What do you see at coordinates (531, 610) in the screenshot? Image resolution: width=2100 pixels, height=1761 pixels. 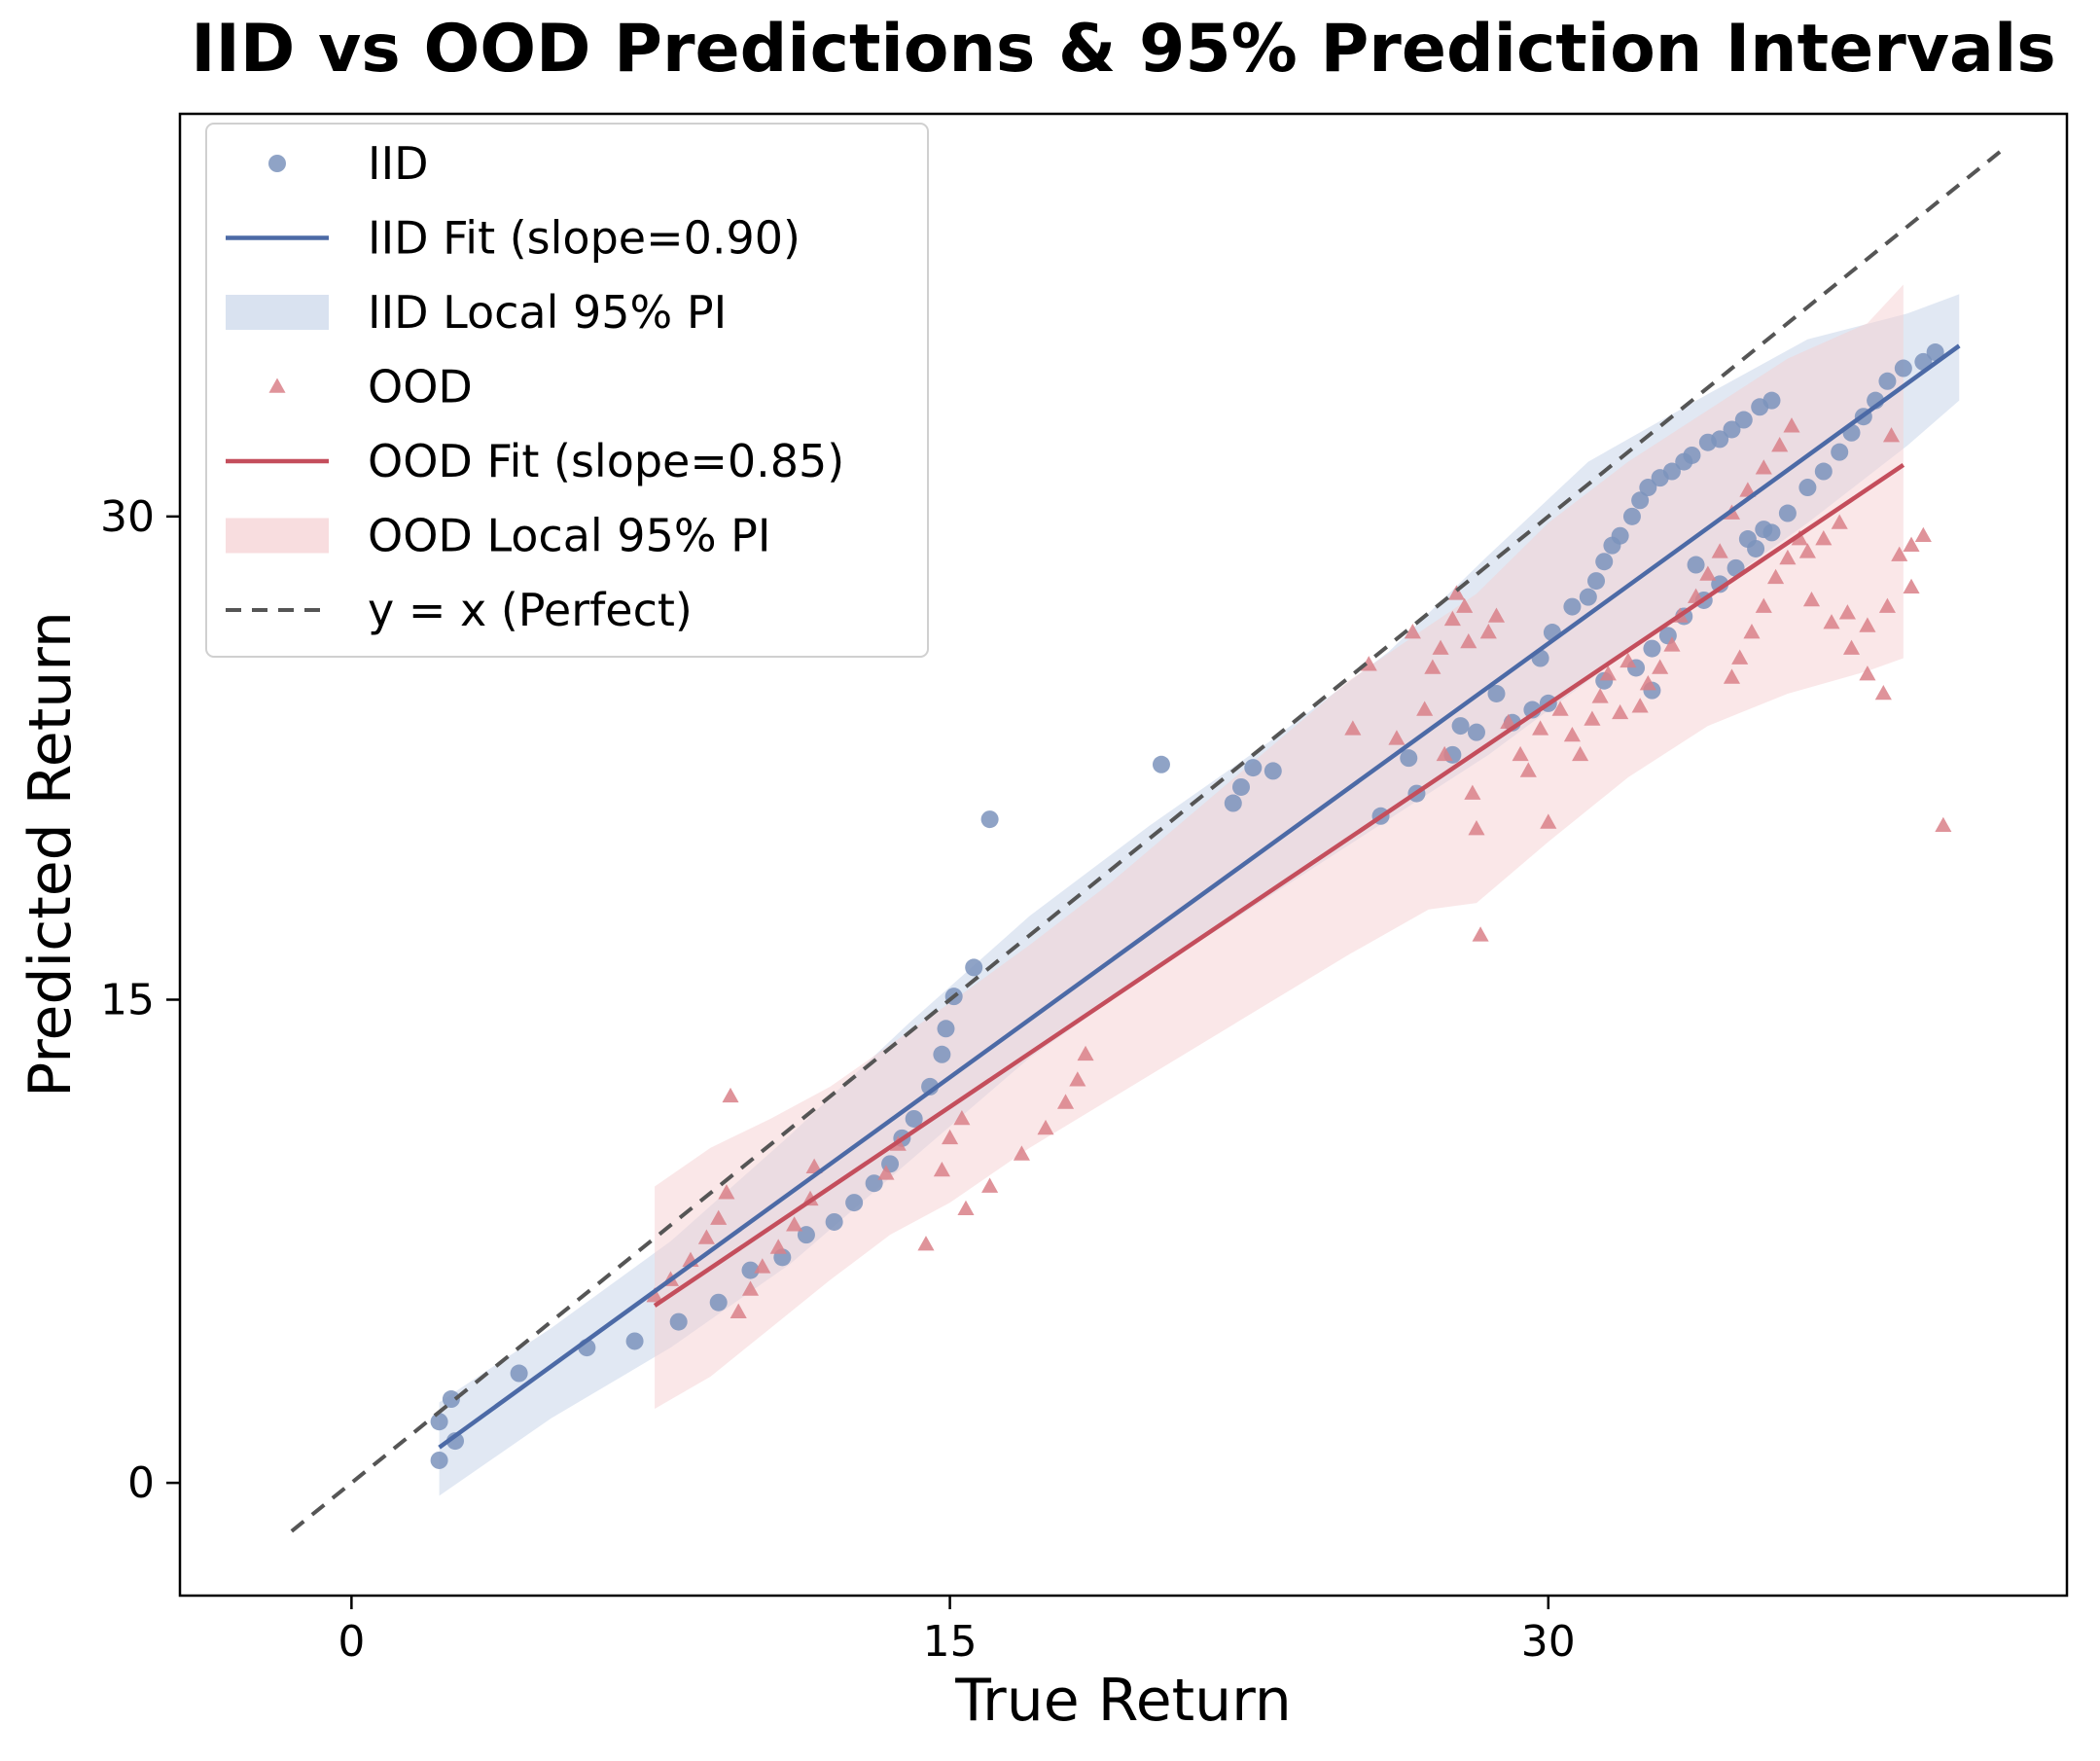 I see `legend-item-y-x-perfect: y = x (Perfect)` at bounding box center [531, 610].